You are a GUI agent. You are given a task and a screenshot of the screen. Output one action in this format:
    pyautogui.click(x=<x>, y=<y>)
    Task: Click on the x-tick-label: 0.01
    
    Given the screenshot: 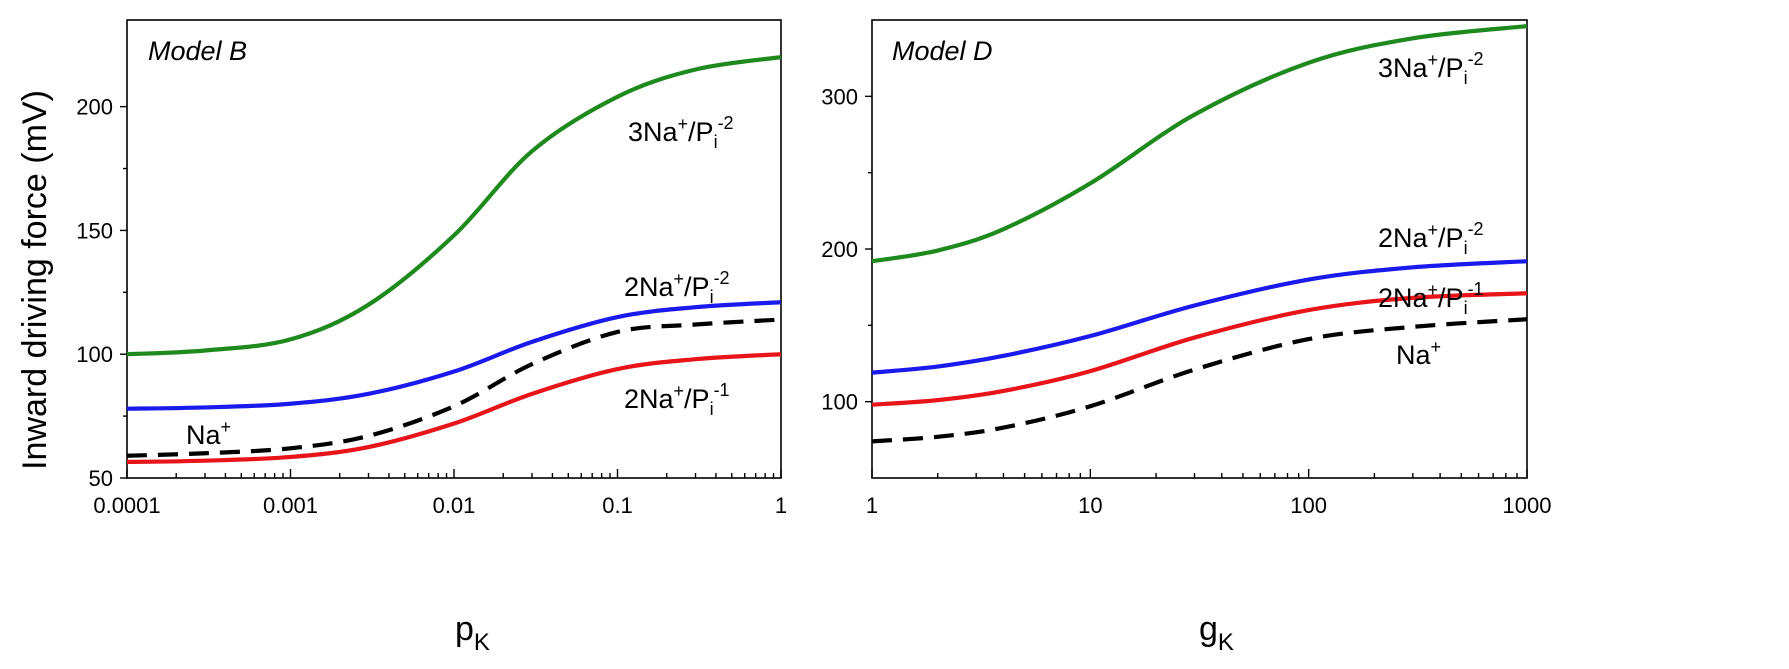 What is the action you would take?
    pyautogui.click(x=454, y=505)
    